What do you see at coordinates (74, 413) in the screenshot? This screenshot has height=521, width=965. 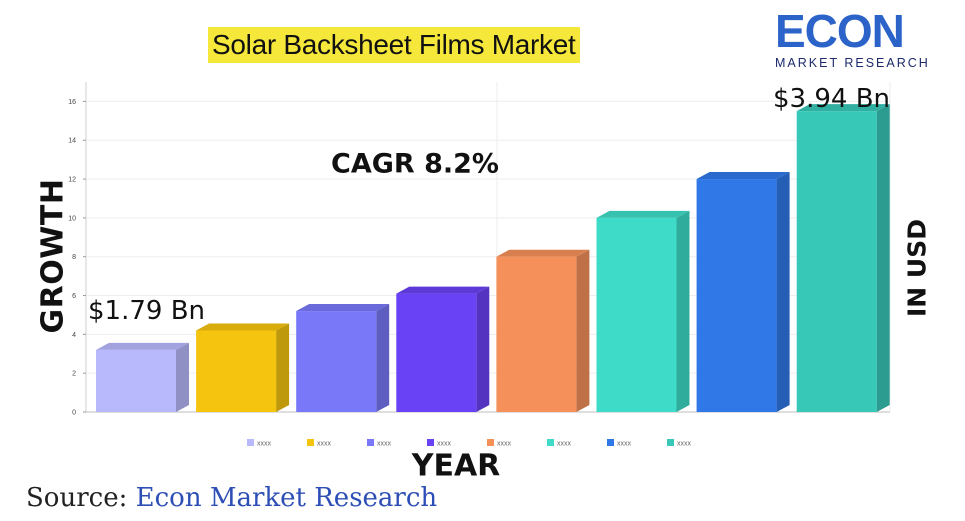 I see `y-tick-label: 0` at bounding box center [74, 413].